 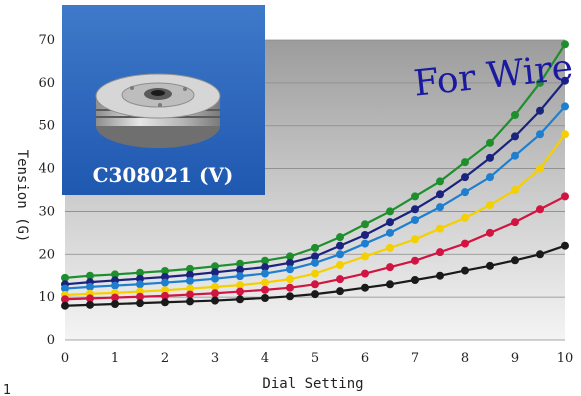 I want to click on y-tick-label: 0, so click(x=51, y=340).